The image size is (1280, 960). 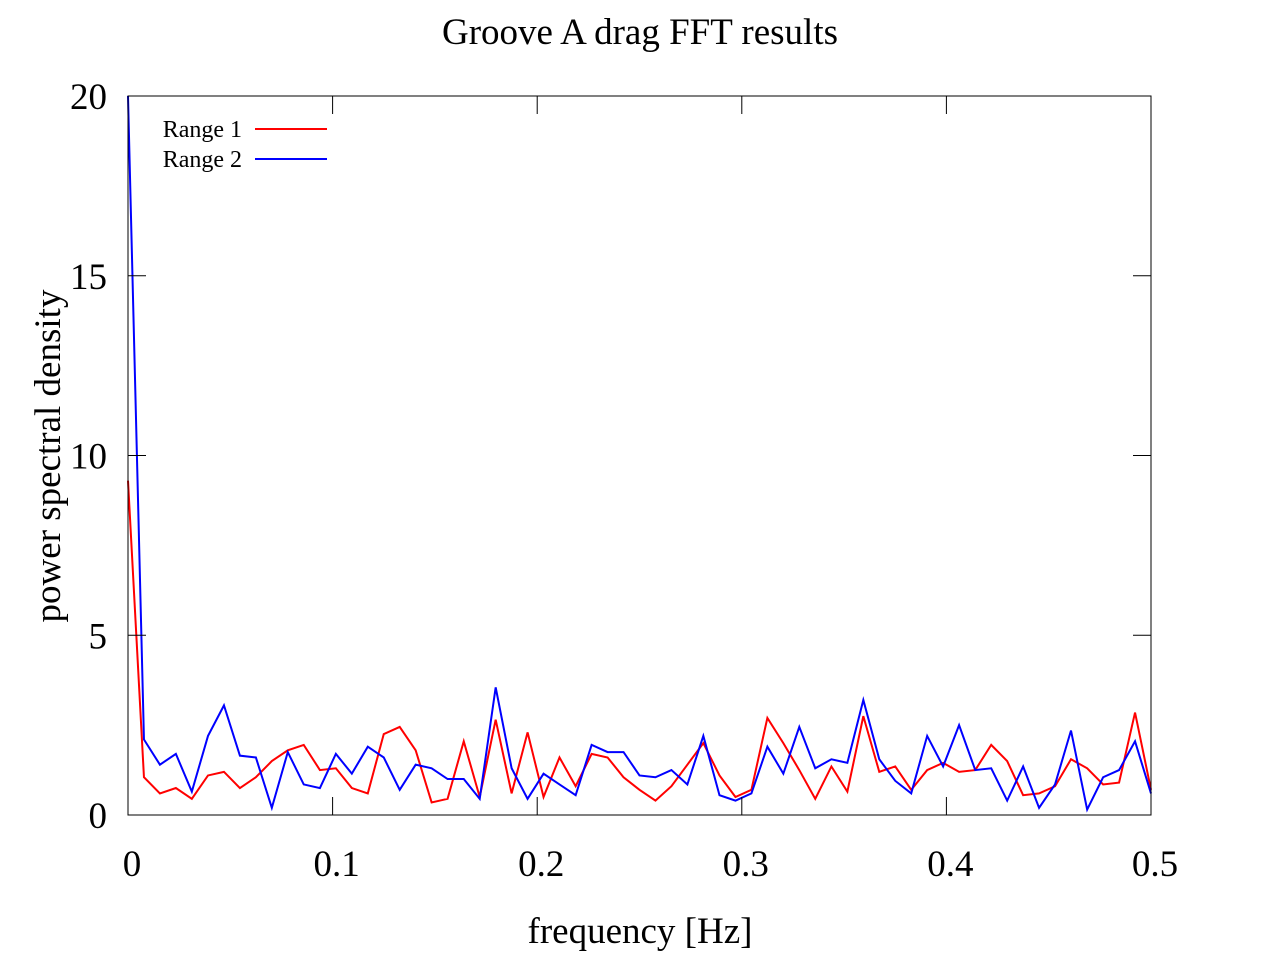 What do you see at coordinates (88, 457) in the screenshot?
I see `y-tick-label: 10` at bounding box center [88, 457].